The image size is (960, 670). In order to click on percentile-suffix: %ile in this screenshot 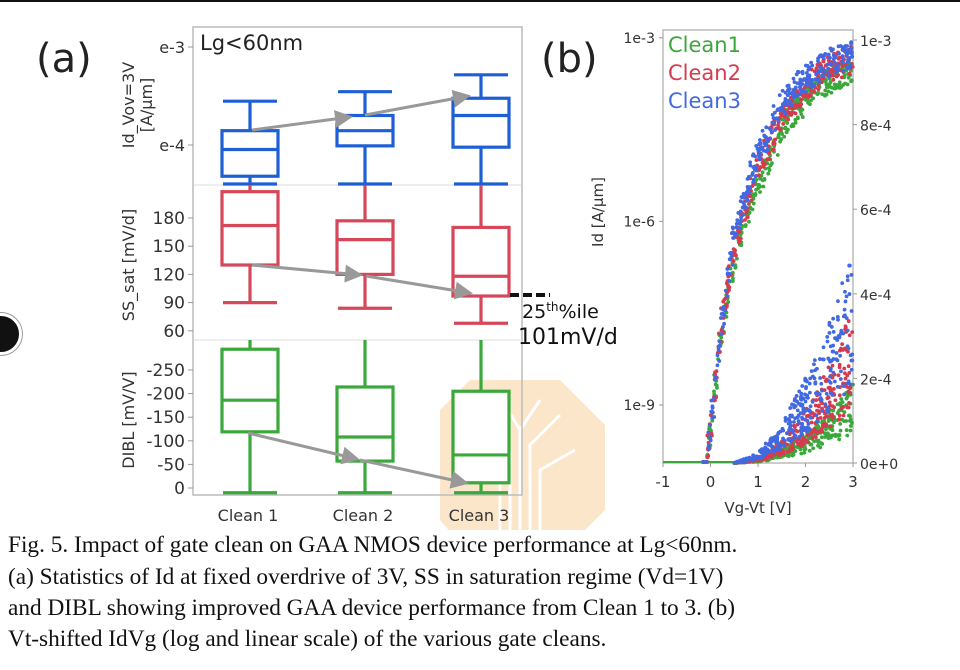, I will do `click(579, 312)`.